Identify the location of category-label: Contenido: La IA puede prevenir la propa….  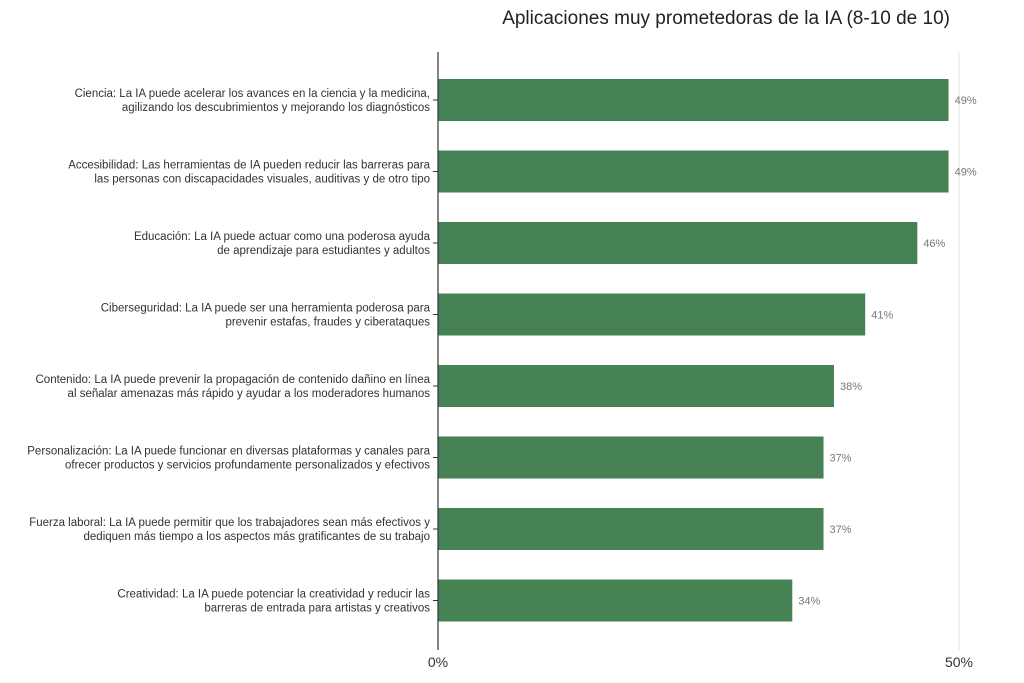
(233, 380).